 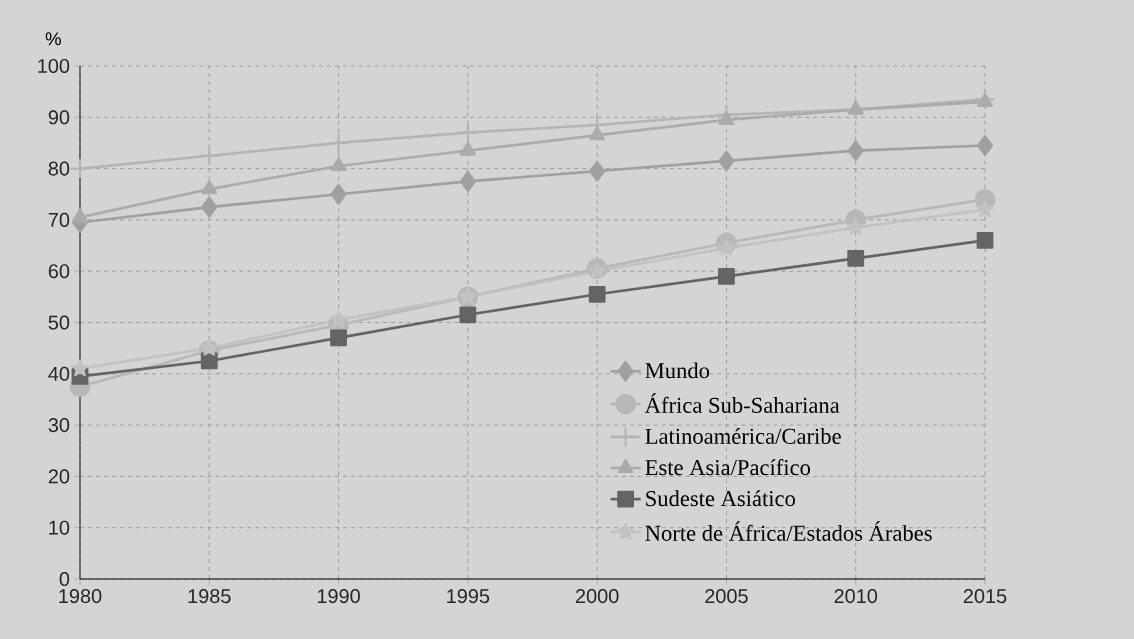 I want to click on y-tick-label: 90, so click(x=59, y=117).